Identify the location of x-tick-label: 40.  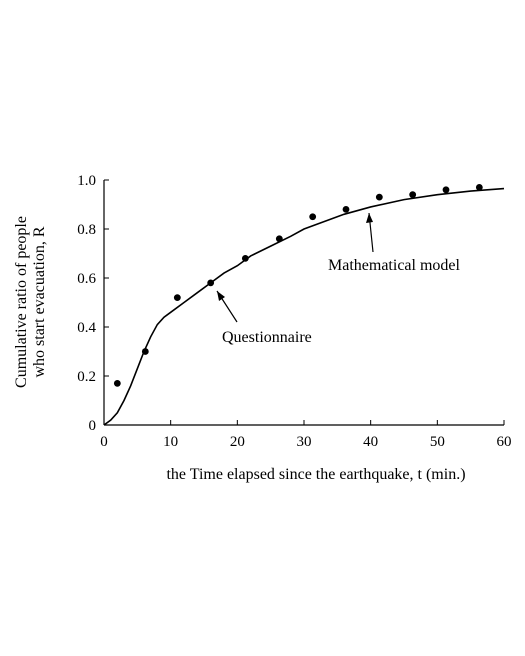
(370, 442).